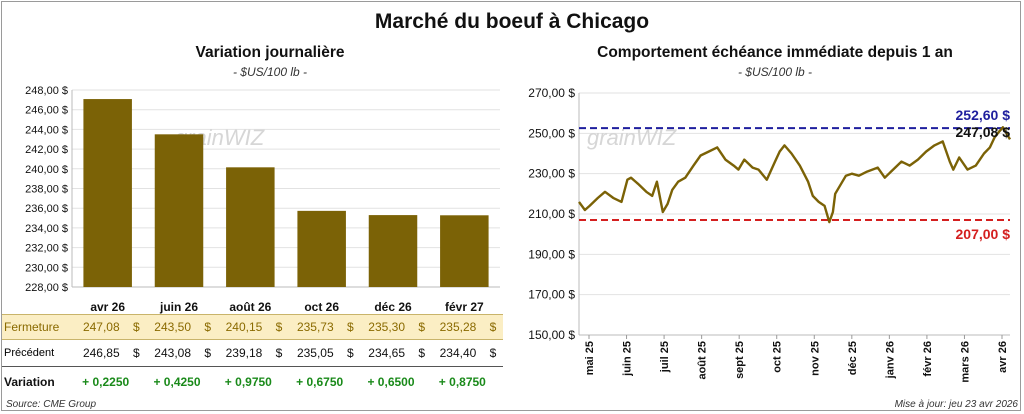 The image size is (1024, 414). Describe the element at coordinates (983, 132) in the screenshot. I see `last-value-label: 247,08 $` at that location.